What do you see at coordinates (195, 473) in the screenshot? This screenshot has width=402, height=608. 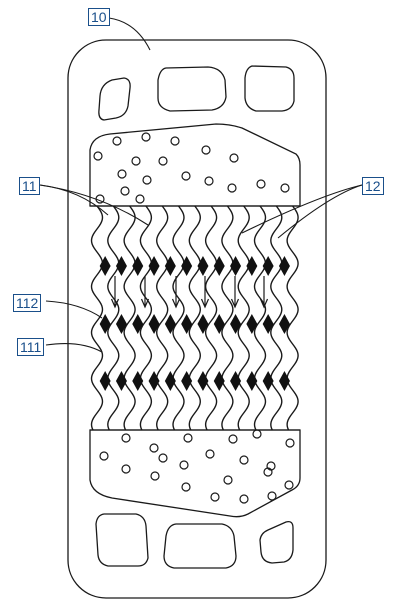 I see `bottom-distribution-zone` at bounding box center [195, 473].